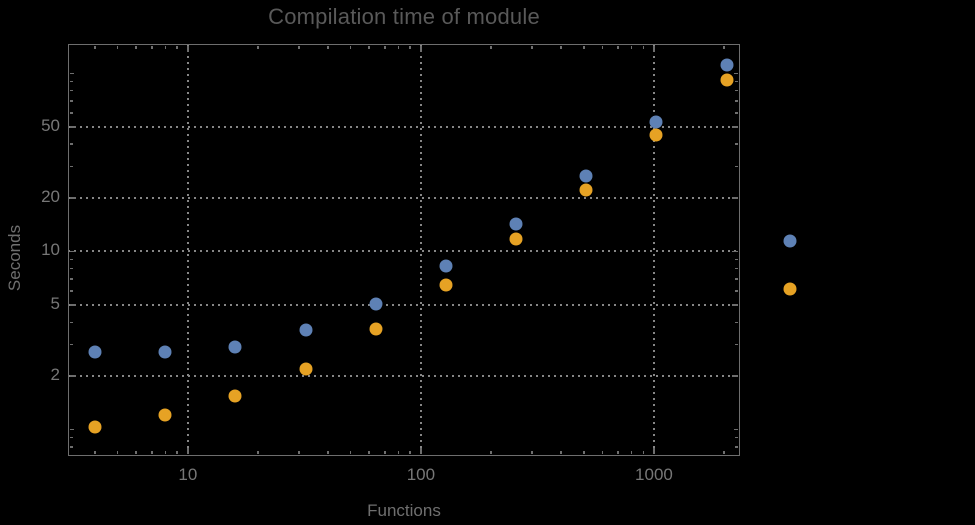  Describe the element at coordinates (654, 474) in the screenshot. I see `x-tick-label: 1000` at that location.